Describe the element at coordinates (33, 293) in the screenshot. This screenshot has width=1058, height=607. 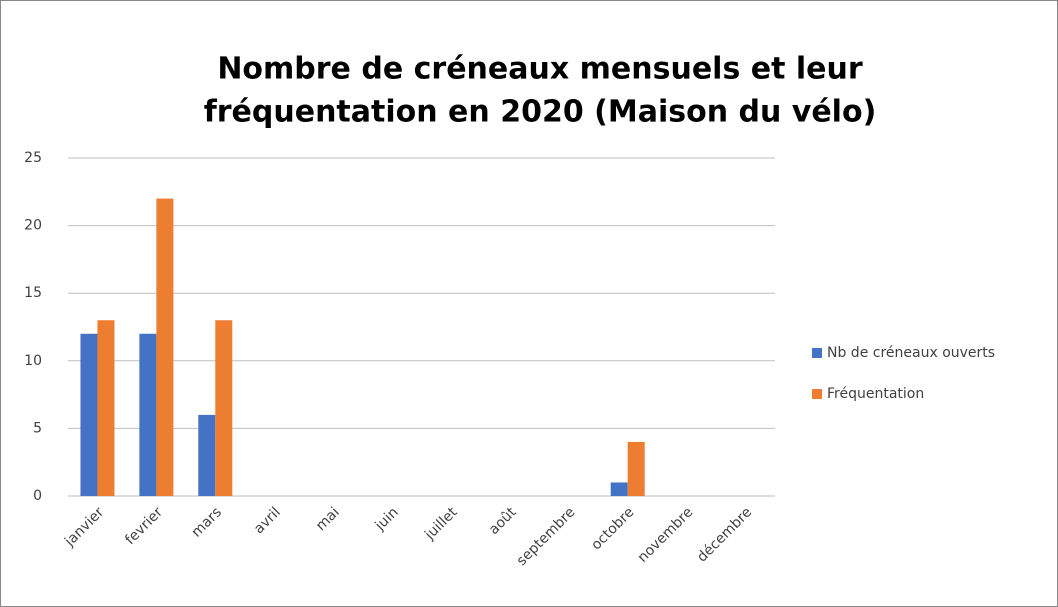
I see `y-tick-label: 15` at that location.